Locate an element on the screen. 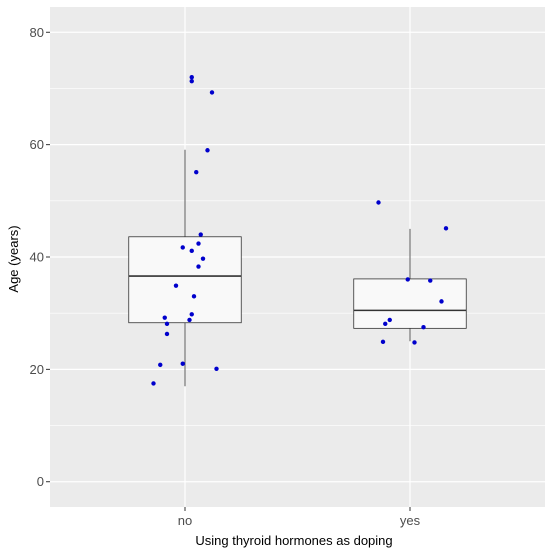 The height and width of the screenshot is (552, 550). y-tick-label: 0 is located at coordinates (40, 481).